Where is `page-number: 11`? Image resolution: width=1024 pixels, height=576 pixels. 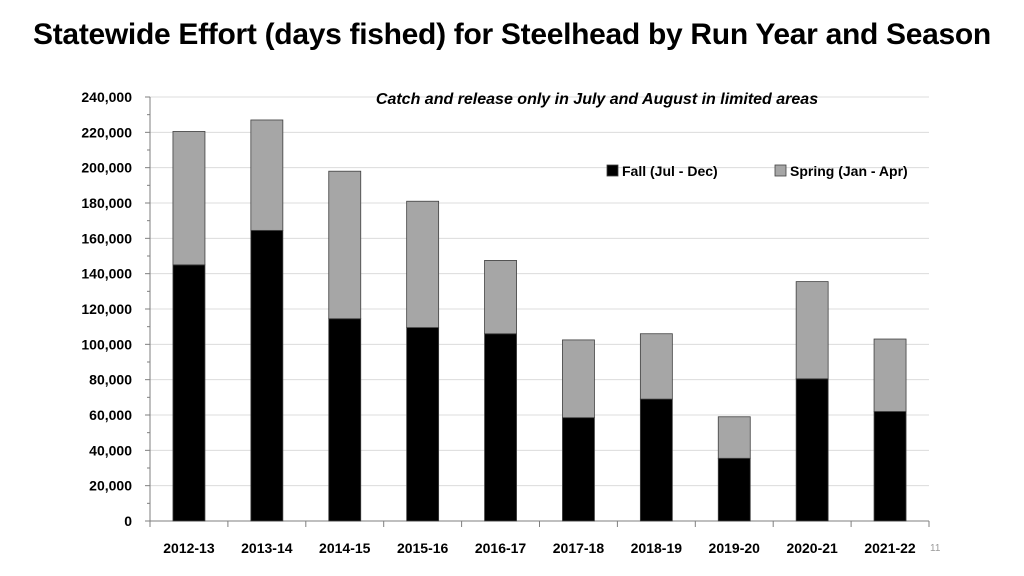
page-number: 11 is located at coordinates (935, 548).